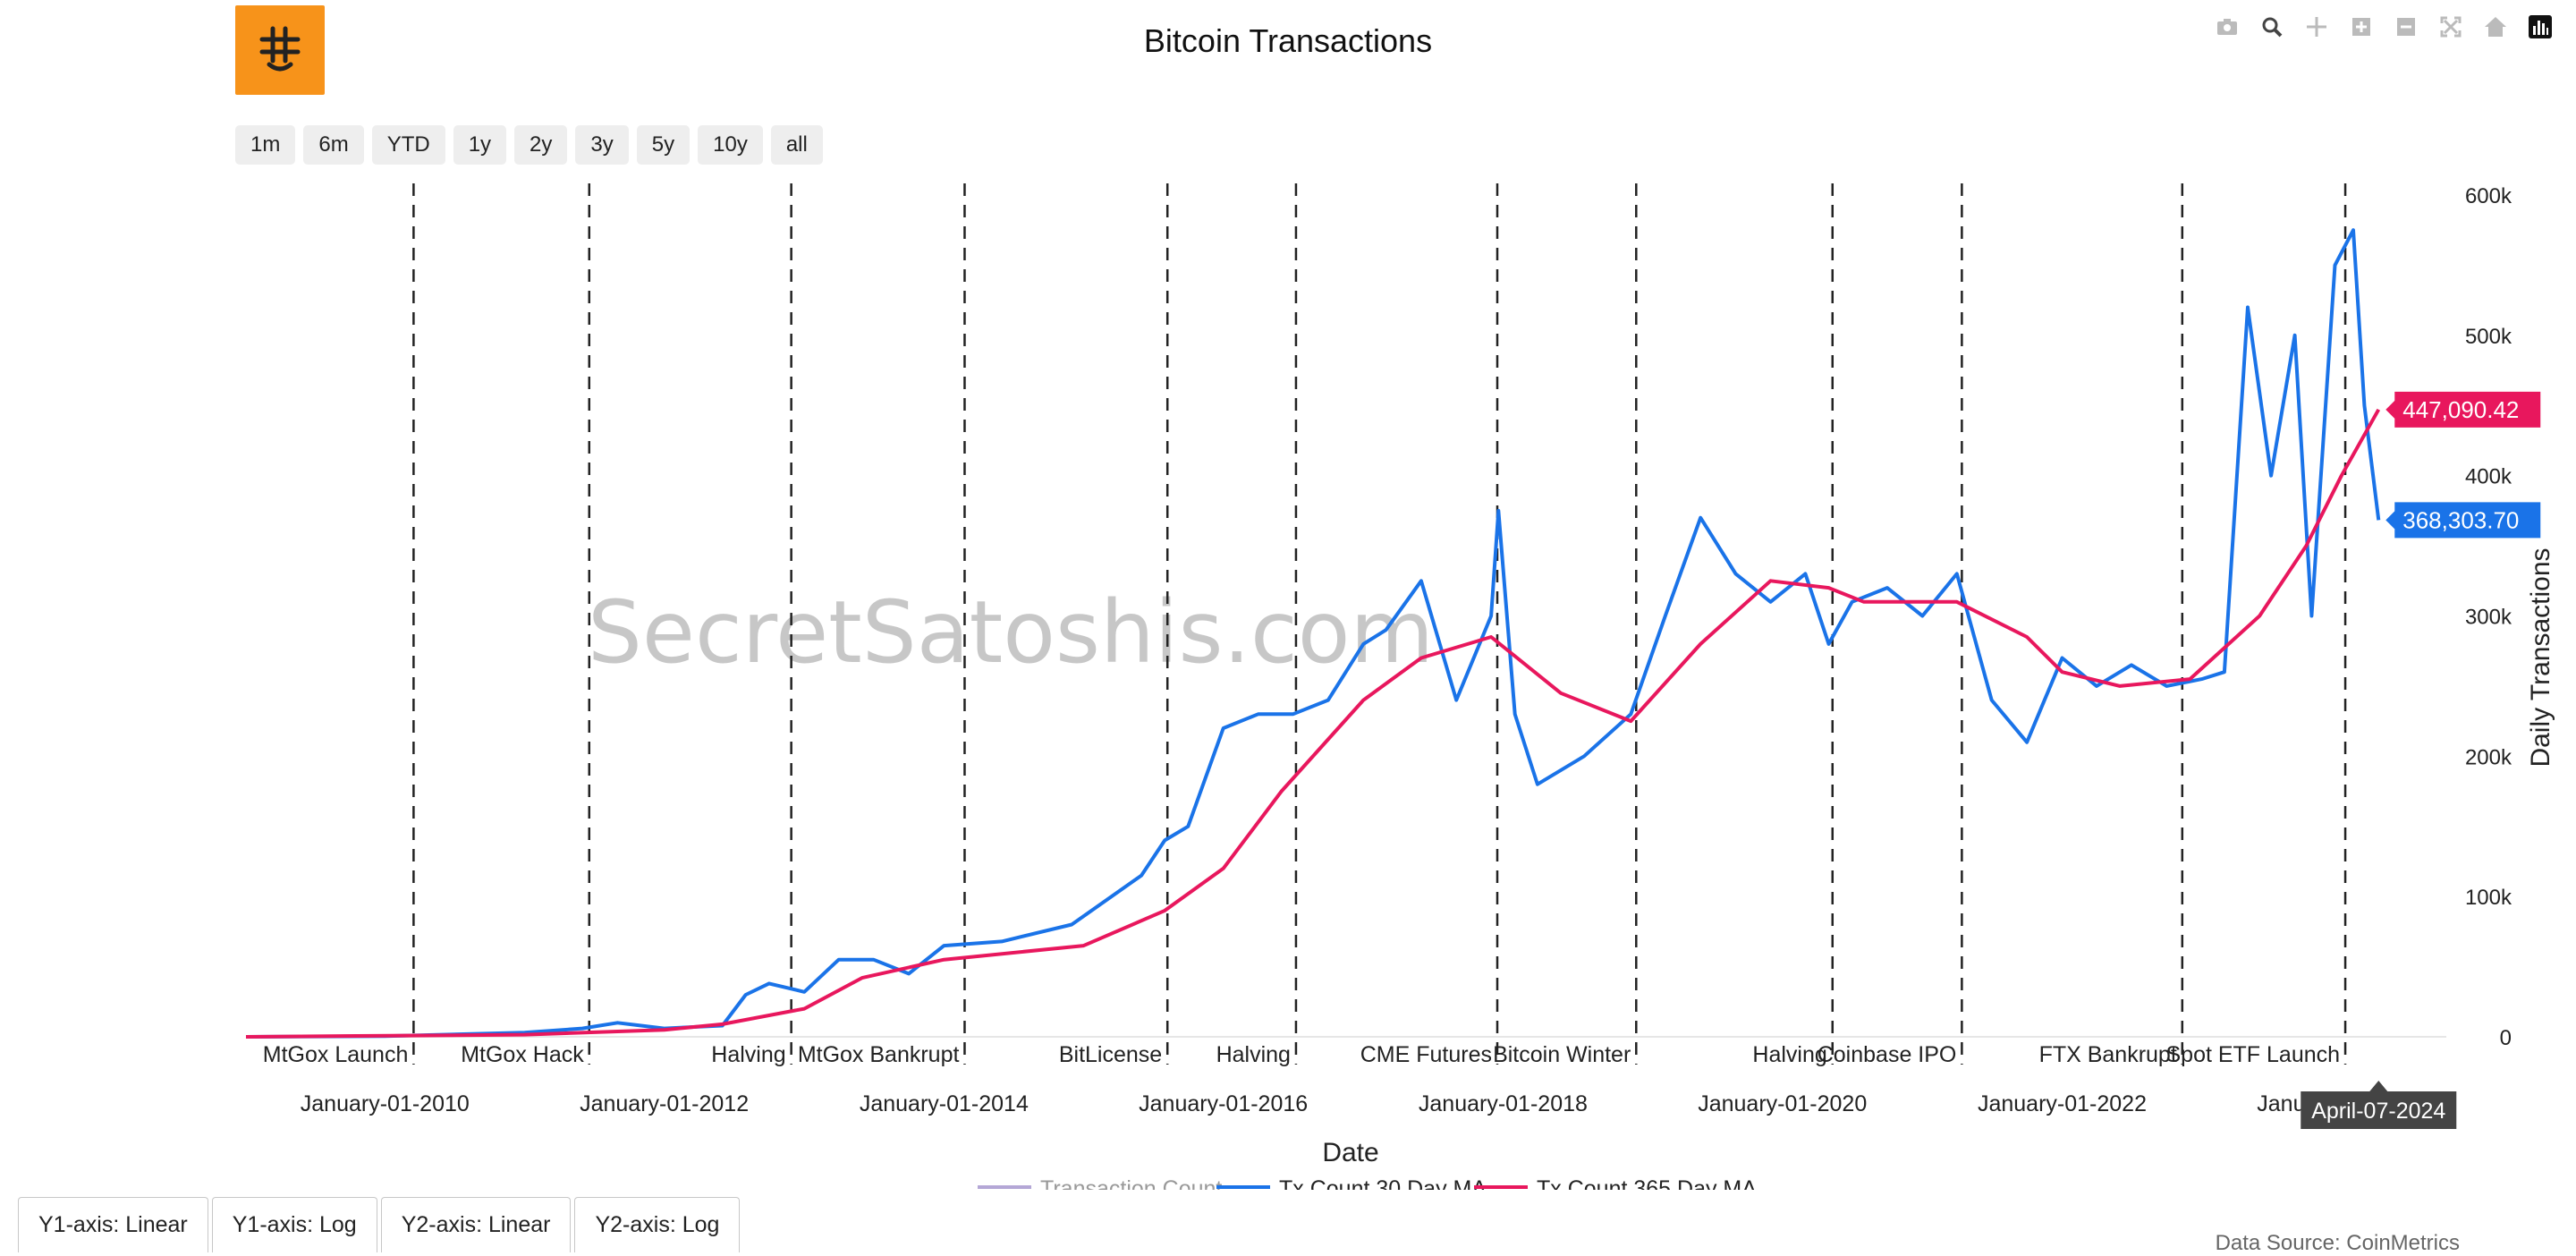 The image size is (2576, 1256). What do you see at coordinates (2406, 27) in the screenshot?
I see `zoom-out-icon` at bounding box center [2406, 27].